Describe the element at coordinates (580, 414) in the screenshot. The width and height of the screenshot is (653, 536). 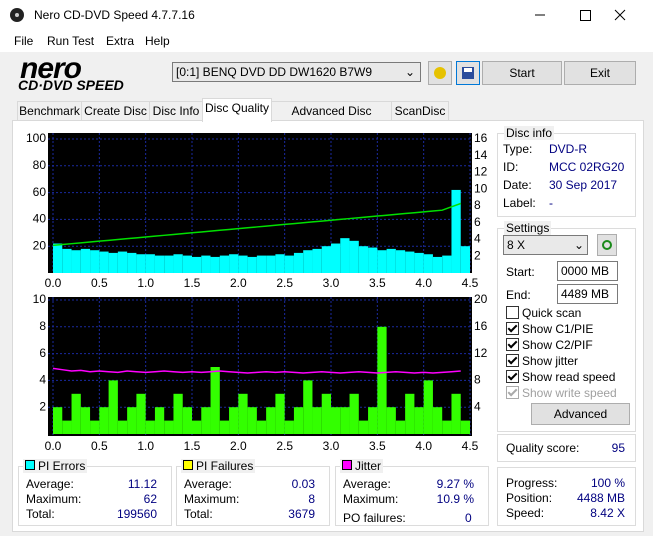
I see `advanced-button: Advanced` at that location.